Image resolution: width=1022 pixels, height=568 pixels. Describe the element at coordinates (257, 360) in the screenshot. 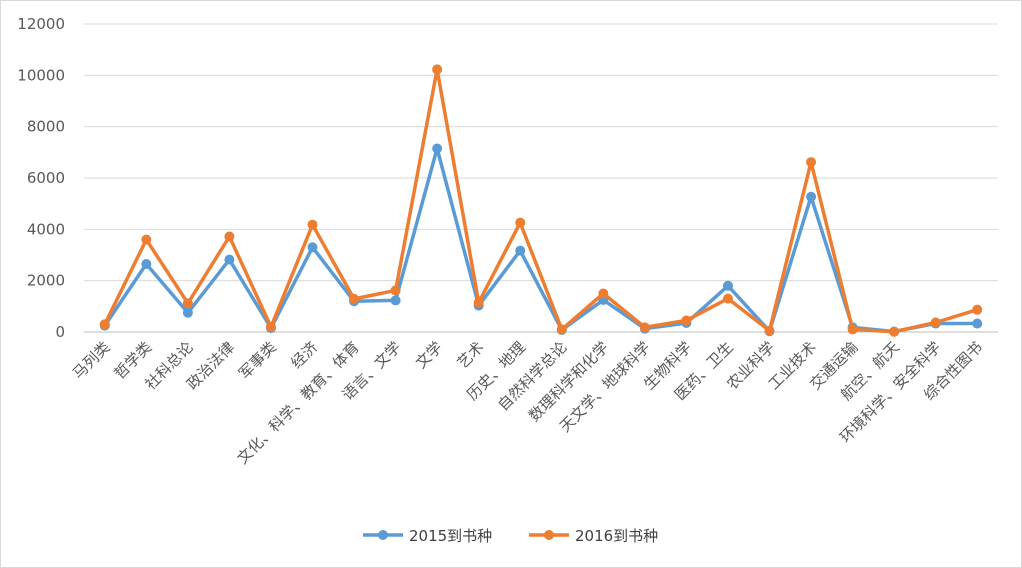

I see `x-category-label: 军事类` at that location.